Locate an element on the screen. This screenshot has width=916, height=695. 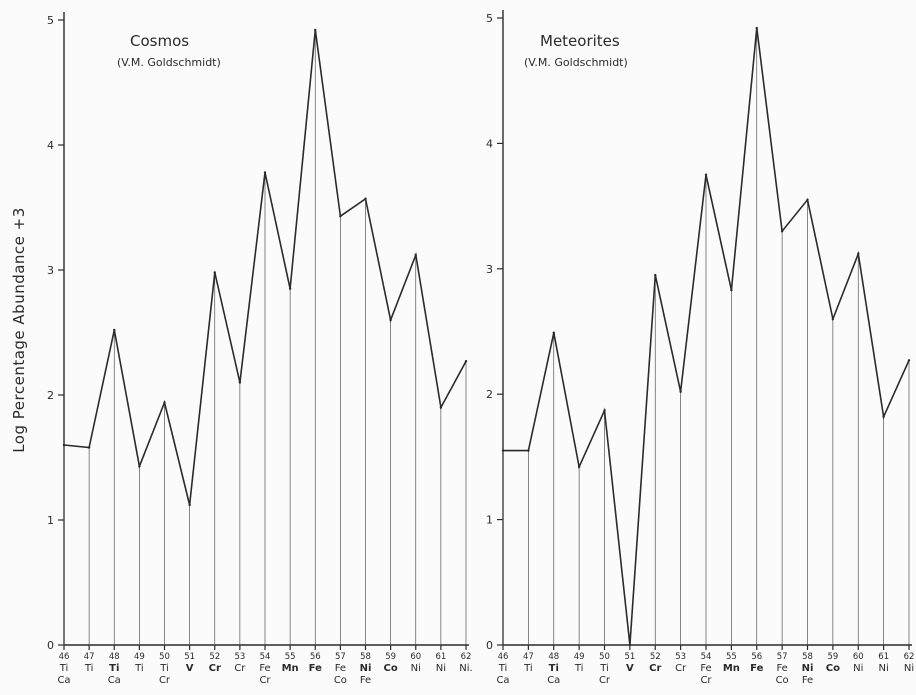
mass-number-label: 47 is located at coordinates (89, 657).